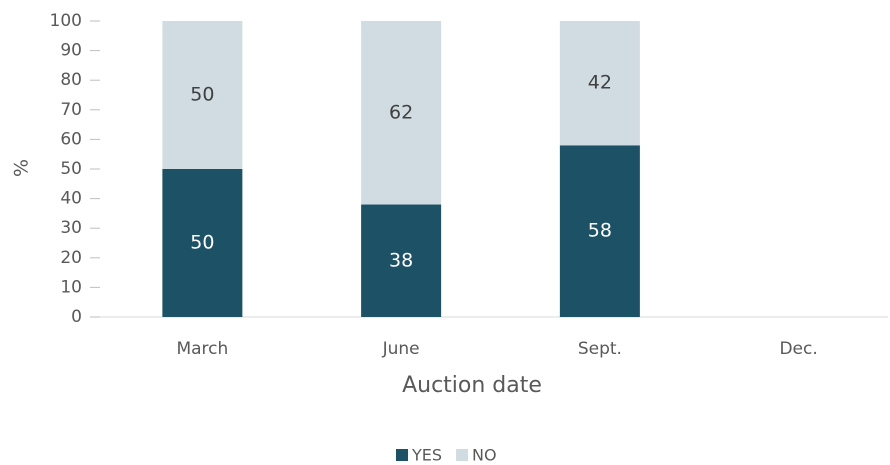  What do you see at coordinates (71, 51) in the screenshot?
I see `y-tick-label: 90` at bounding box center [71, 51].